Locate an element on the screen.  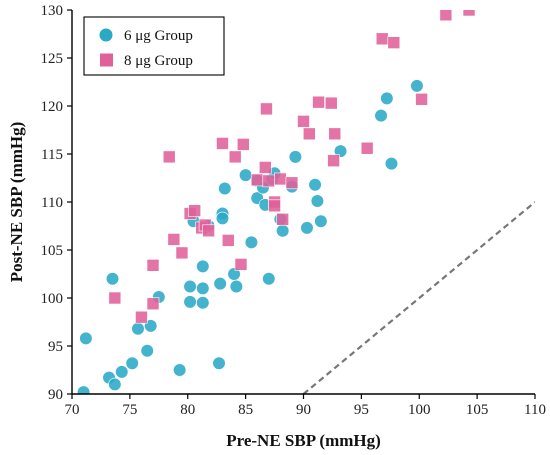
y-tick-label: 125 is located at coordinates (52, 59).